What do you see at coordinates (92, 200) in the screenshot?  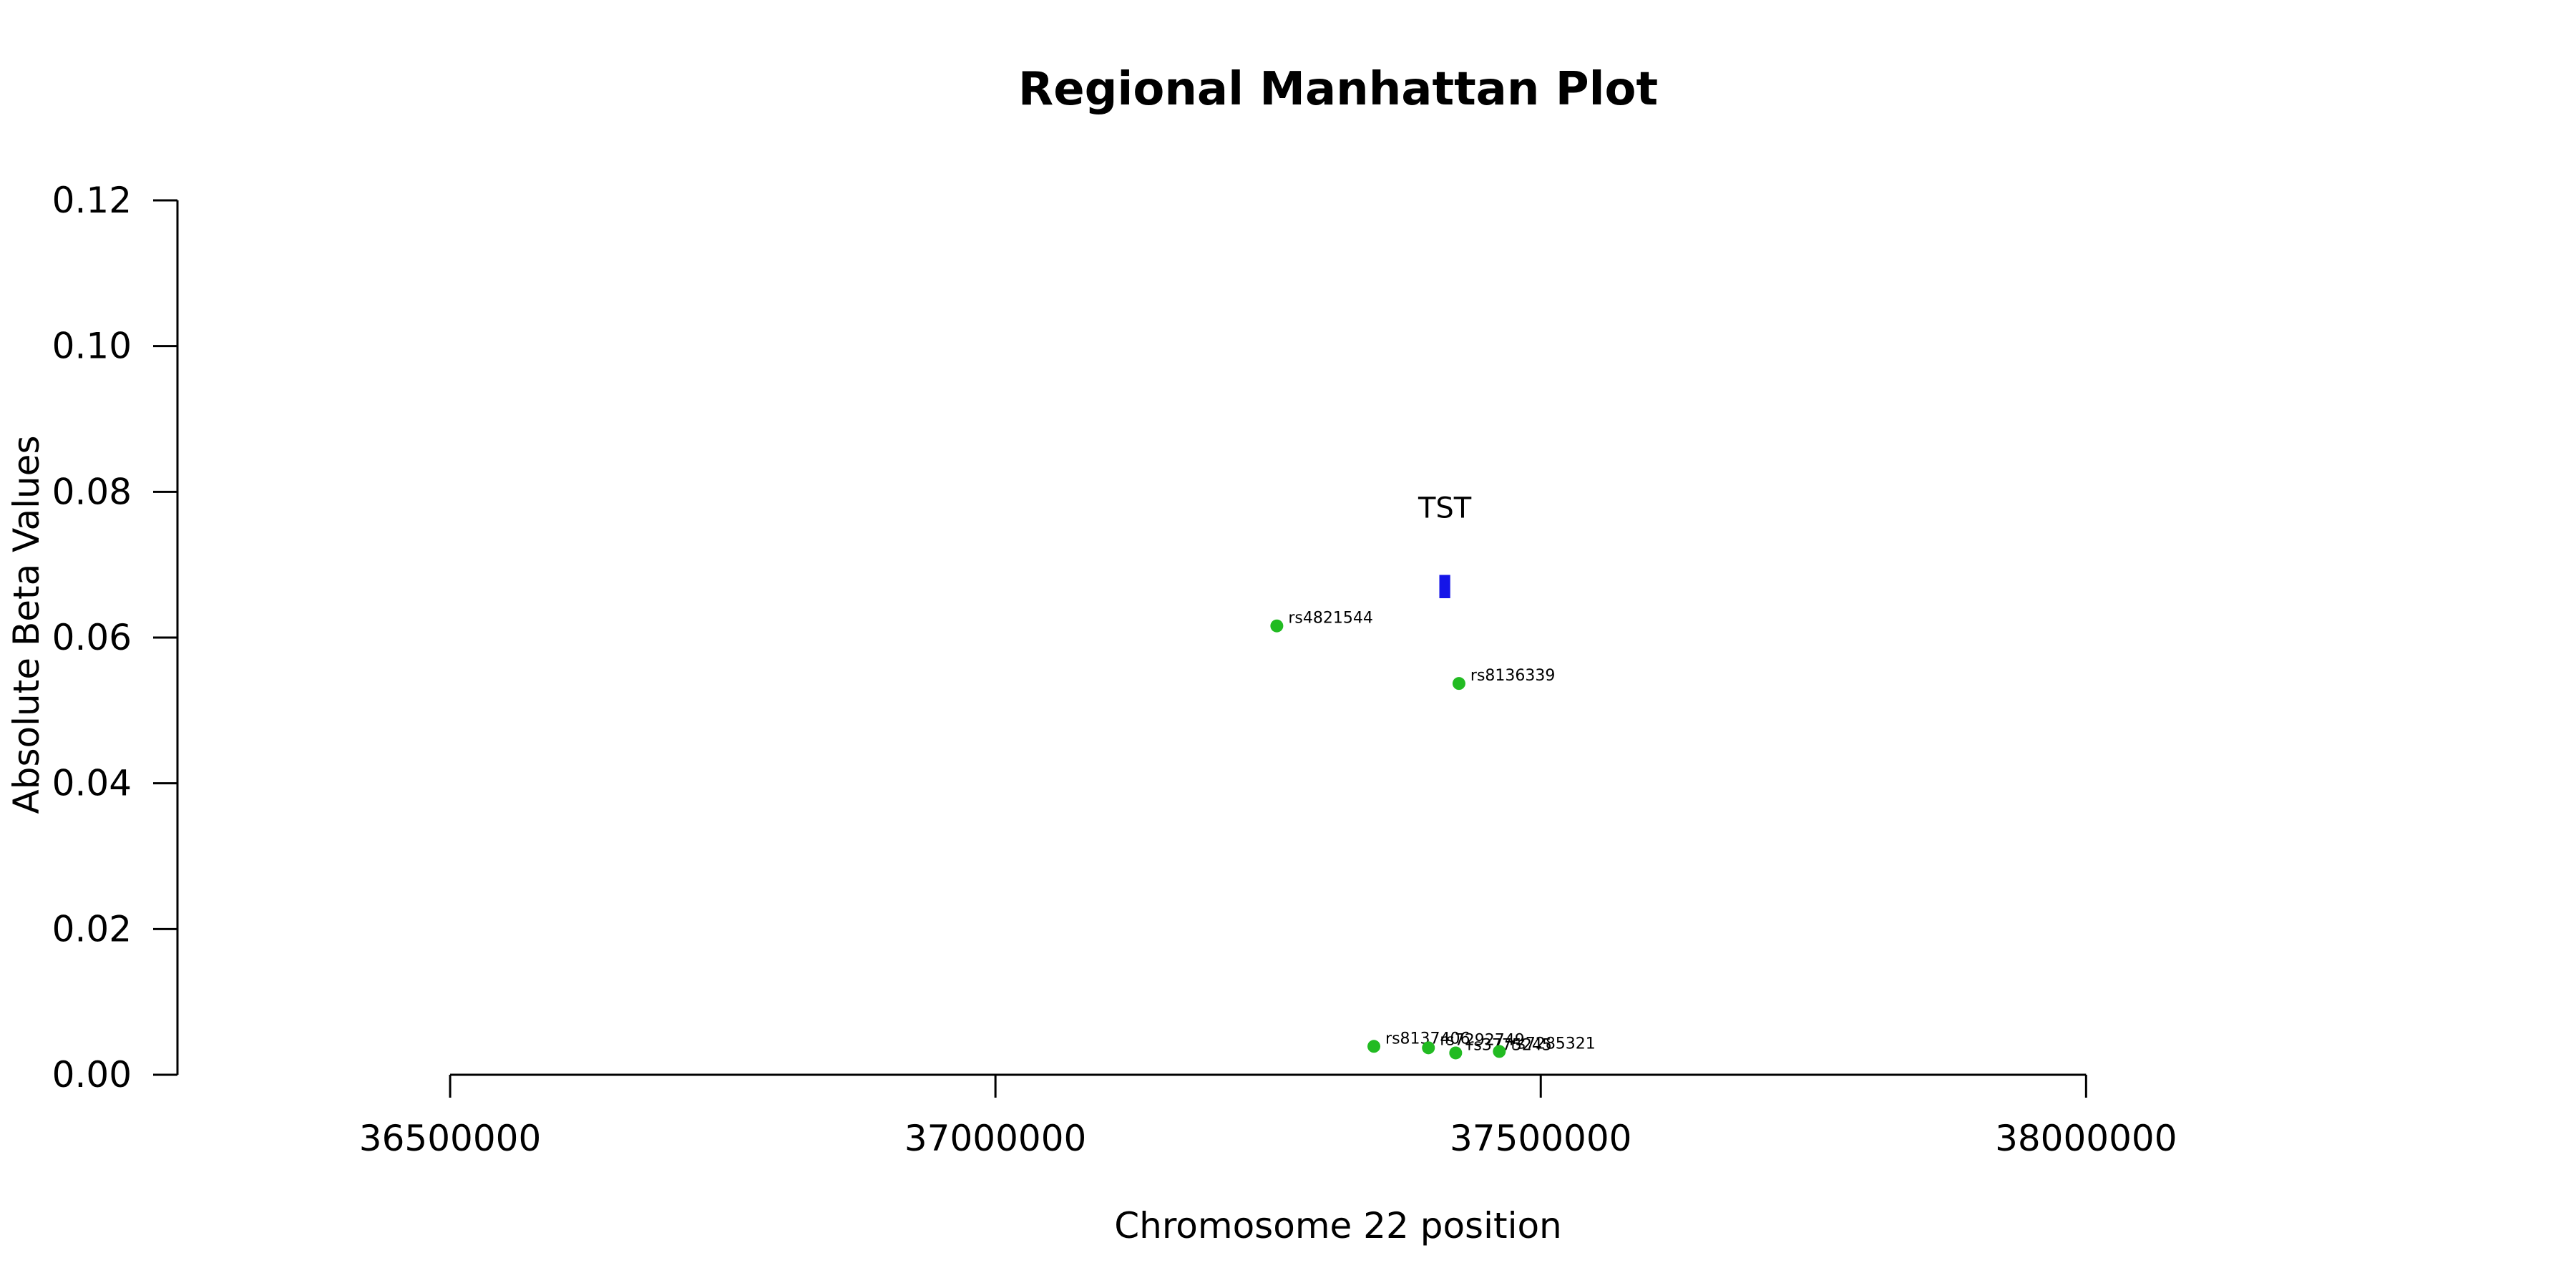 I see `y-tick-label: 0.12` at bounding box center [92, 200].